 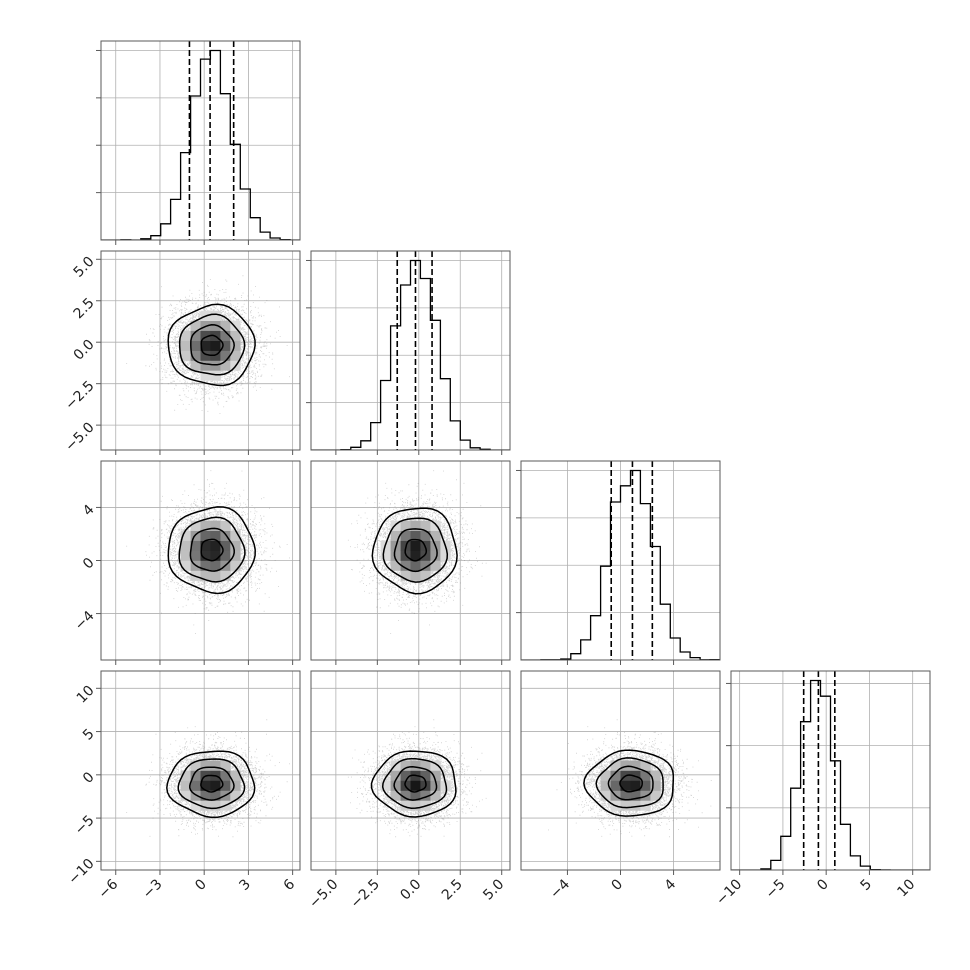 I want to click on y-tick-label: 5, so click(x=89, y=735).